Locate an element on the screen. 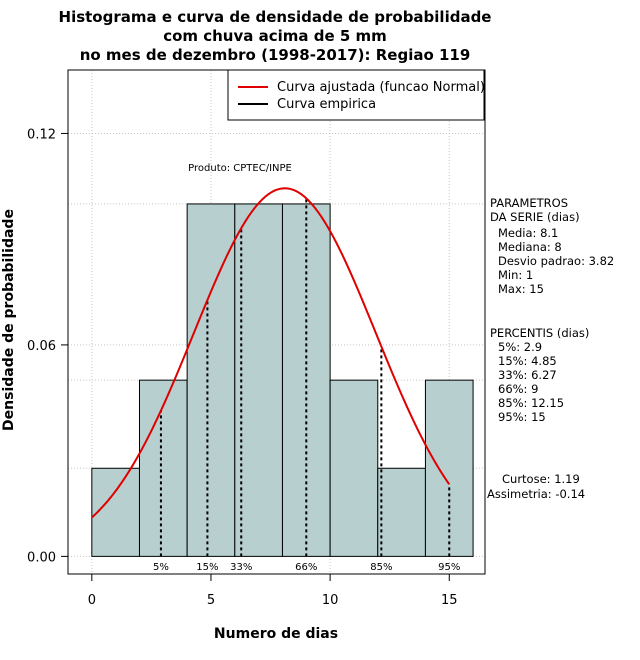 The height and width of the screenshot is (660, 640). x-axis: 0 5 10 15 is located at coordinates (273, 591).